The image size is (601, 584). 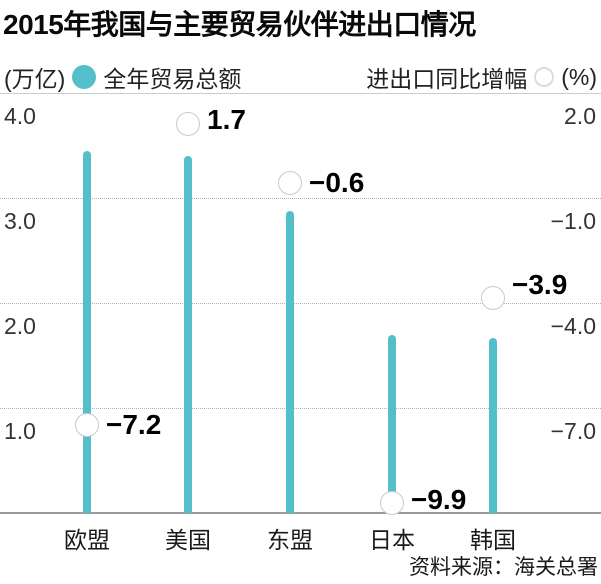 What do you see at coordinates (35, 79) in the screenshot?
I see `left-axis-unit: (万亿)` at bounding box center [35, 79].